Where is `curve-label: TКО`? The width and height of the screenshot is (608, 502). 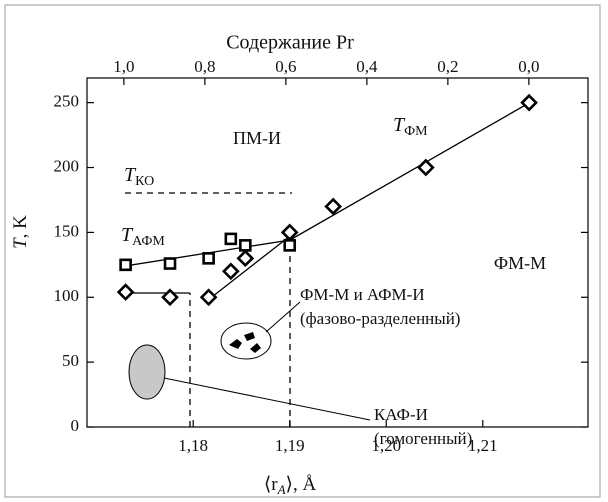 curve-label: TКО is located at coordinates (139, 177).